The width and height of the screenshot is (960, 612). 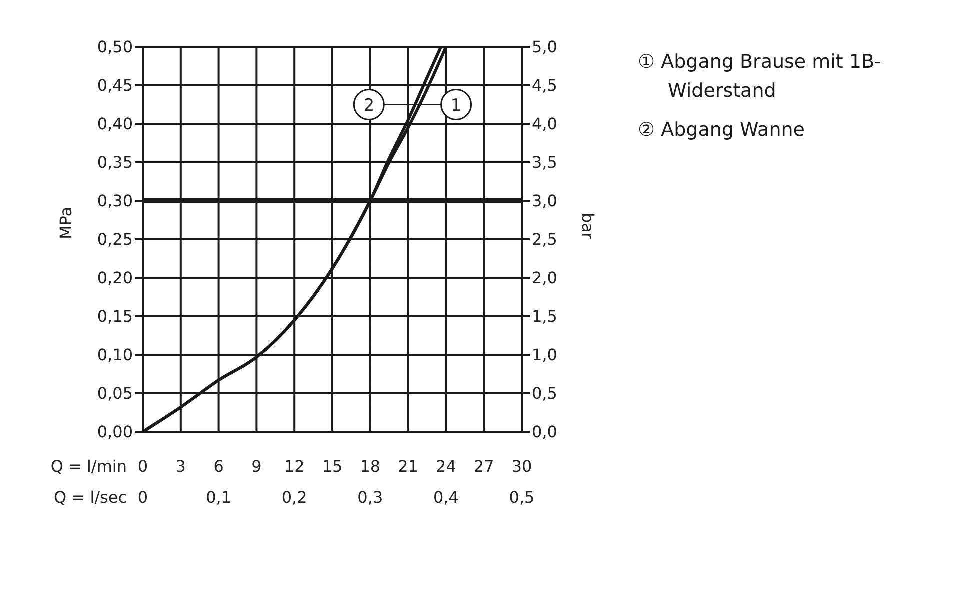 I want to click on x-tick-label: 15, so click(x=332, y=466).